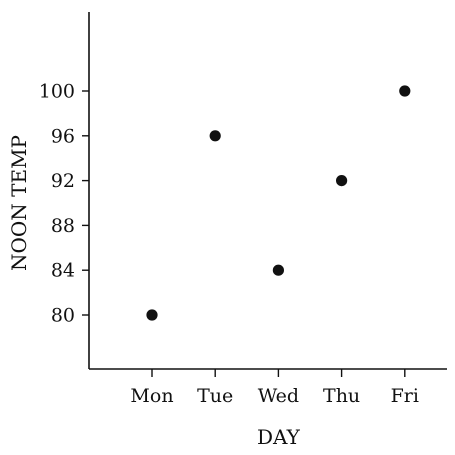 The width and height of the screenshot is (455, 455). I want to click on x-tick-label: Thu, so click(341, 396).